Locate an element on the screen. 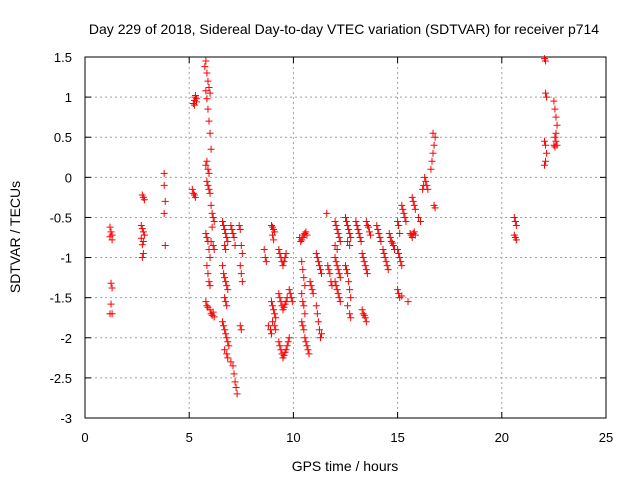 This screenshot has width=640, height=480. x-tick-label: 15 is located at coordinates (397, 437).